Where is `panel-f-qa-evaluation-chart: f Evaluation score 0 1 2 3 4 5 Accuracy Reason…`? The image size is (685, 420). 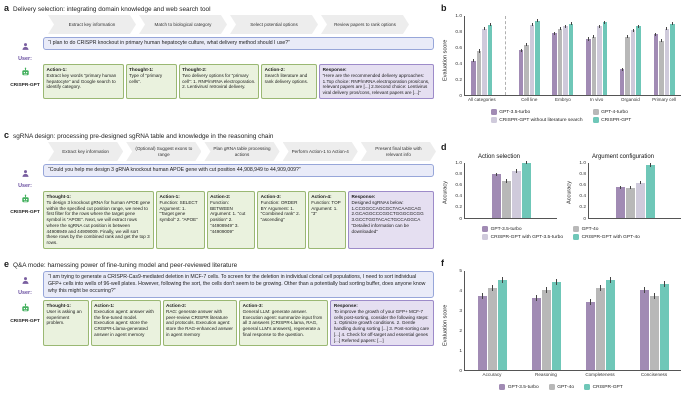 panel-f-qa-evaluation-chart: f Evaluation score 0 1 2 3 4 5 Accuracy Reason… is located at coordinates (561, 338).